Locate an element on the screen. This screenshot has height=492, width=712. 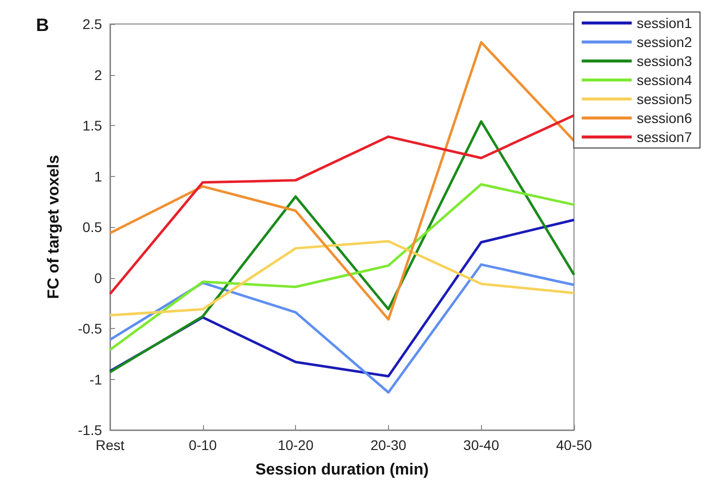
x-tick-label: 0-10 is located at coordinates (203, 445).